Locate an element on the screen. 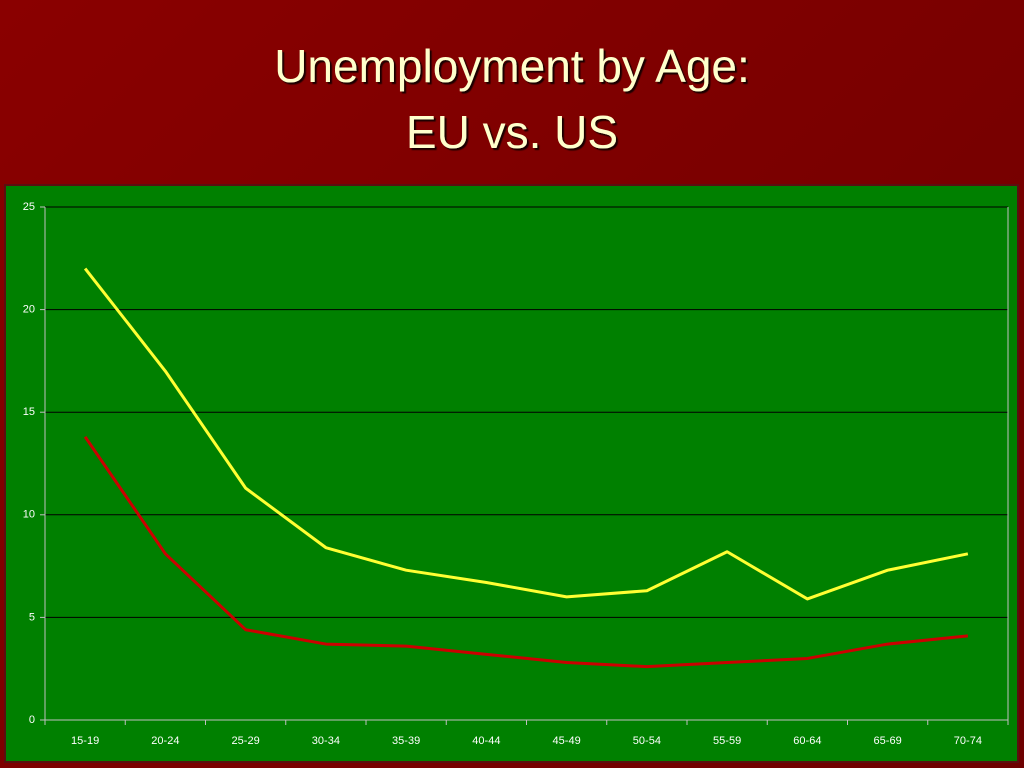 The image size is (1024, 768). y-tick-label: 25 is located at coordinates (29, 207).